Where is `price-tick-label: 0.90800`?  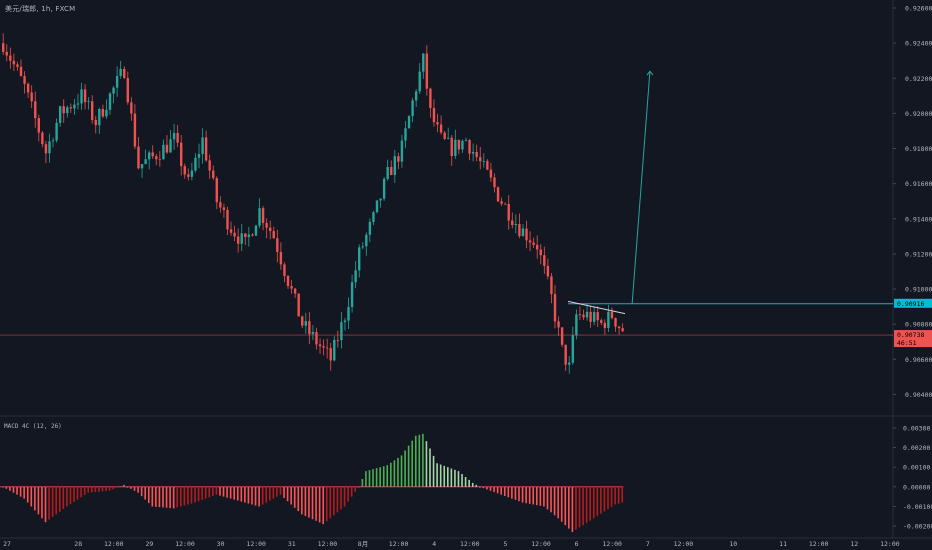 price-tick-label: 0.90800 is located at coordinates (918, 325).